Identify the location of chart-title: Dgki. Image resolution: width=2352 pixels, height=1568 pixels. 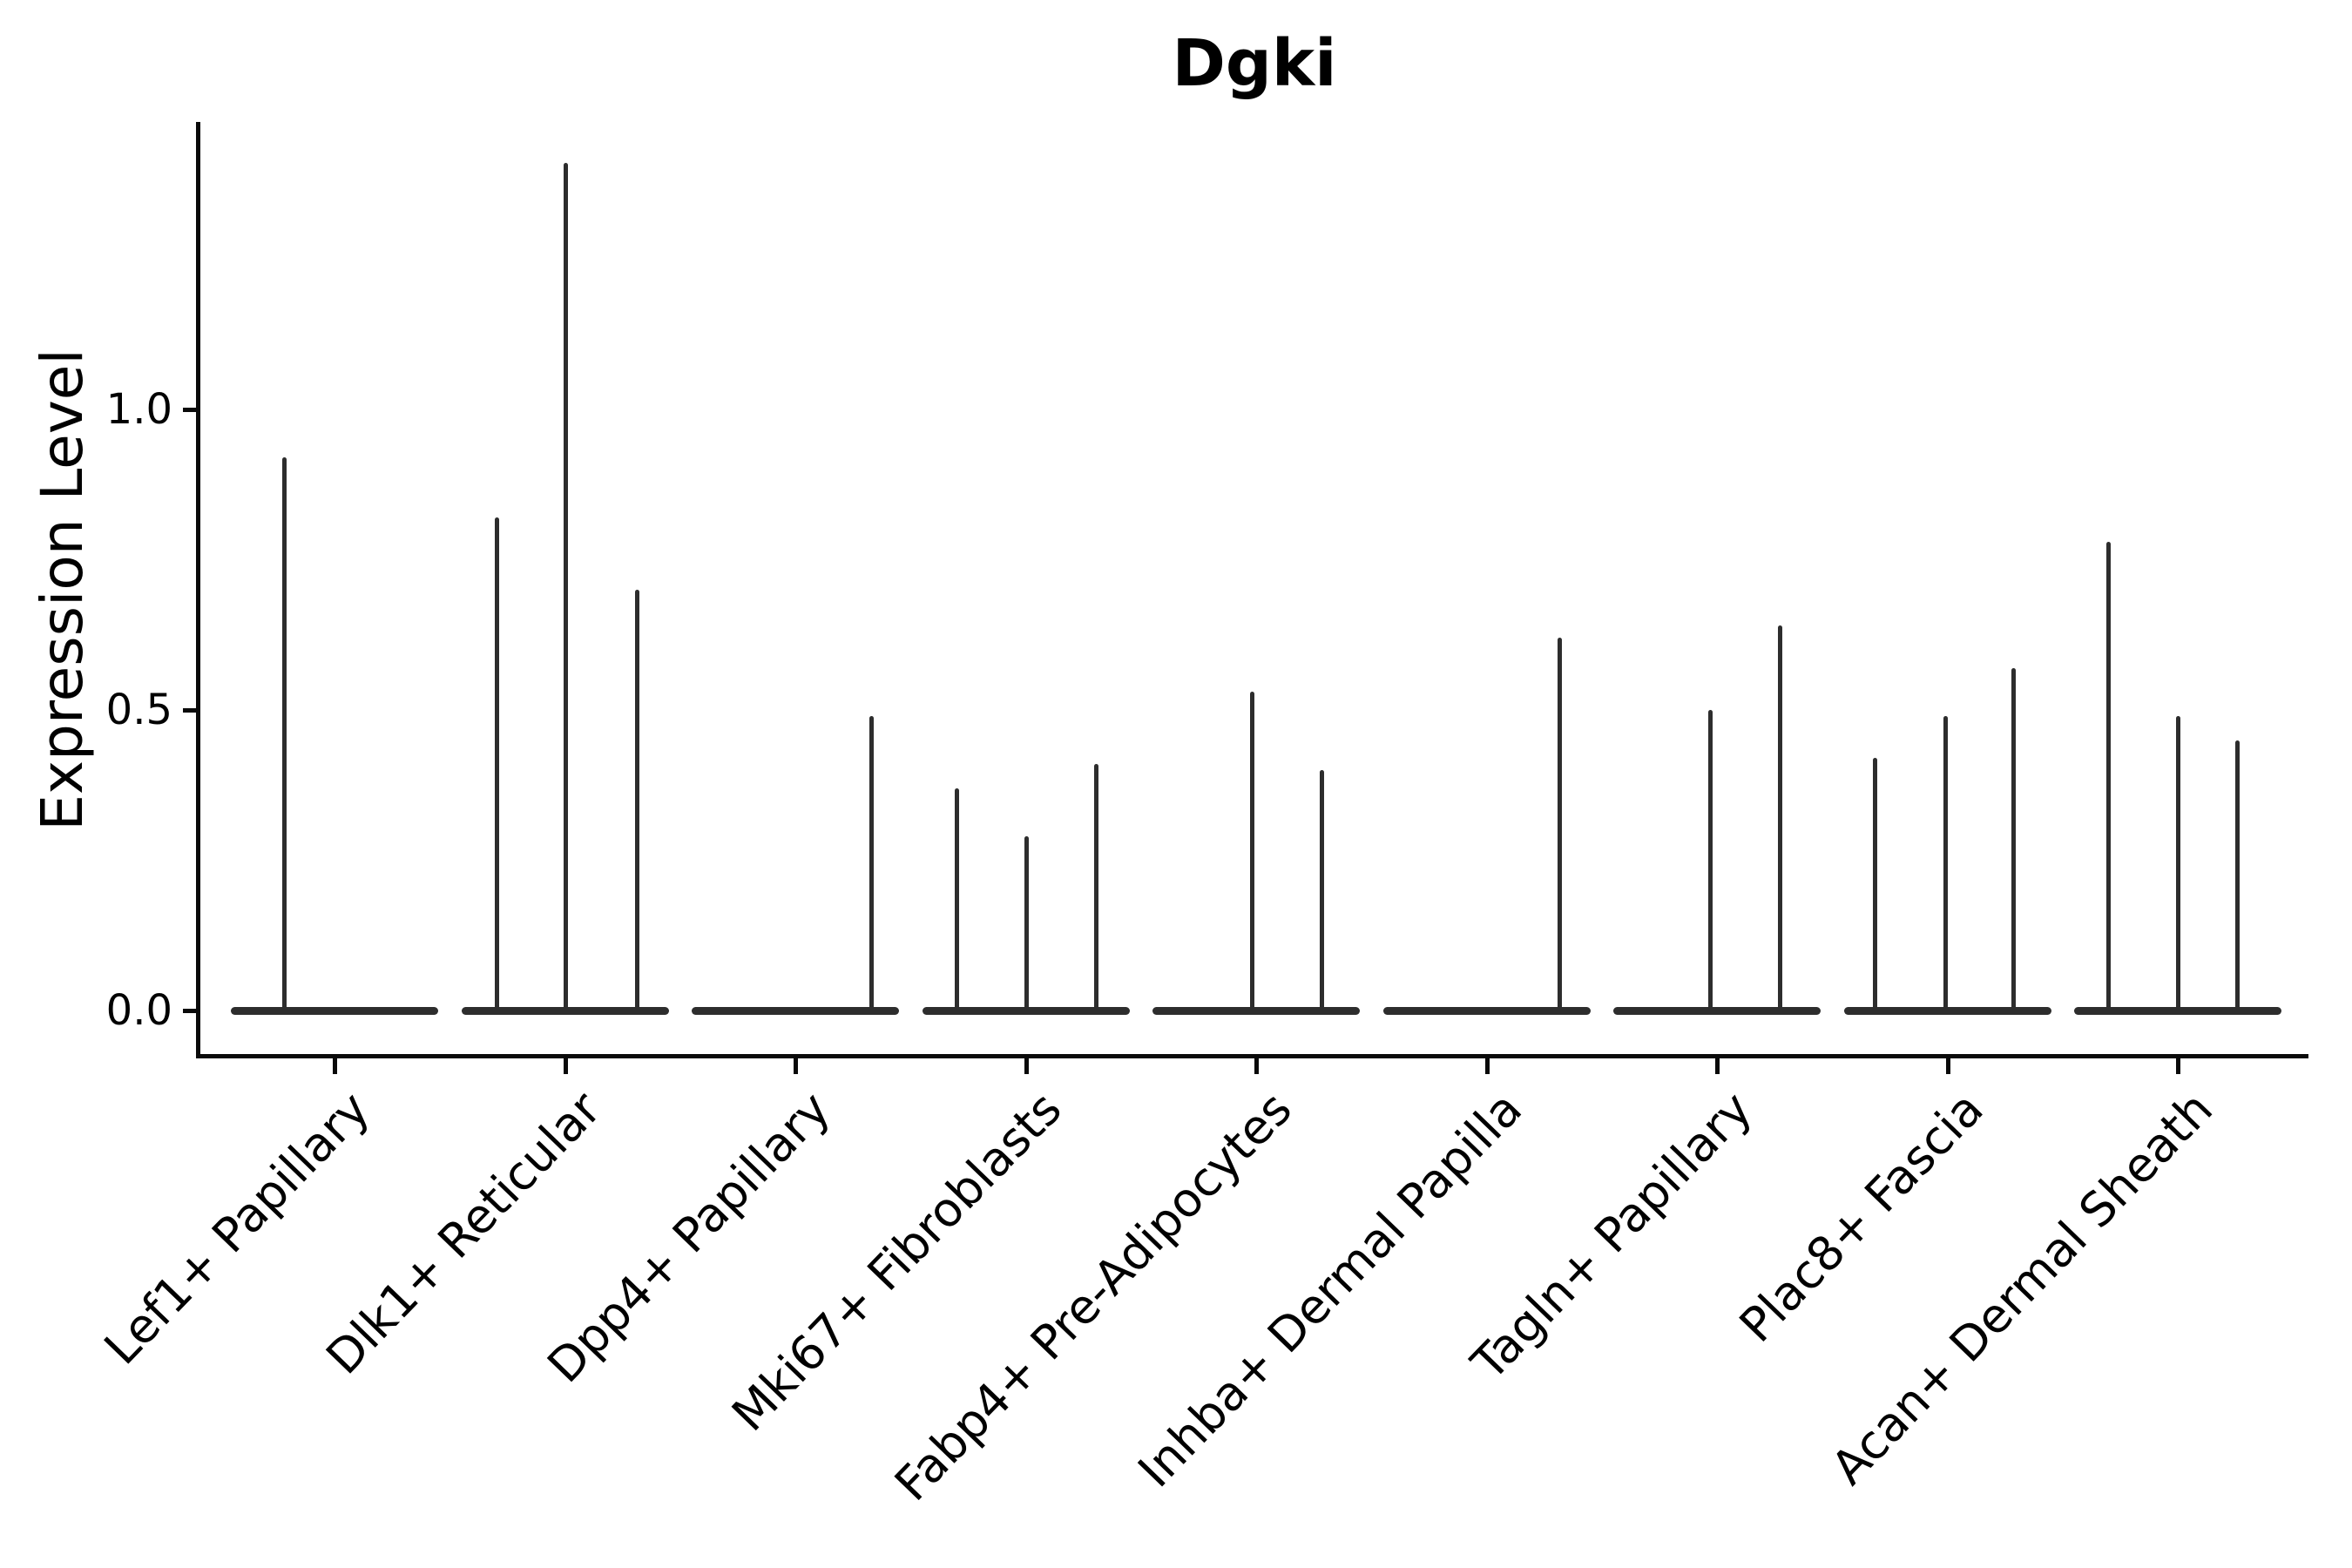
(1254, 64).